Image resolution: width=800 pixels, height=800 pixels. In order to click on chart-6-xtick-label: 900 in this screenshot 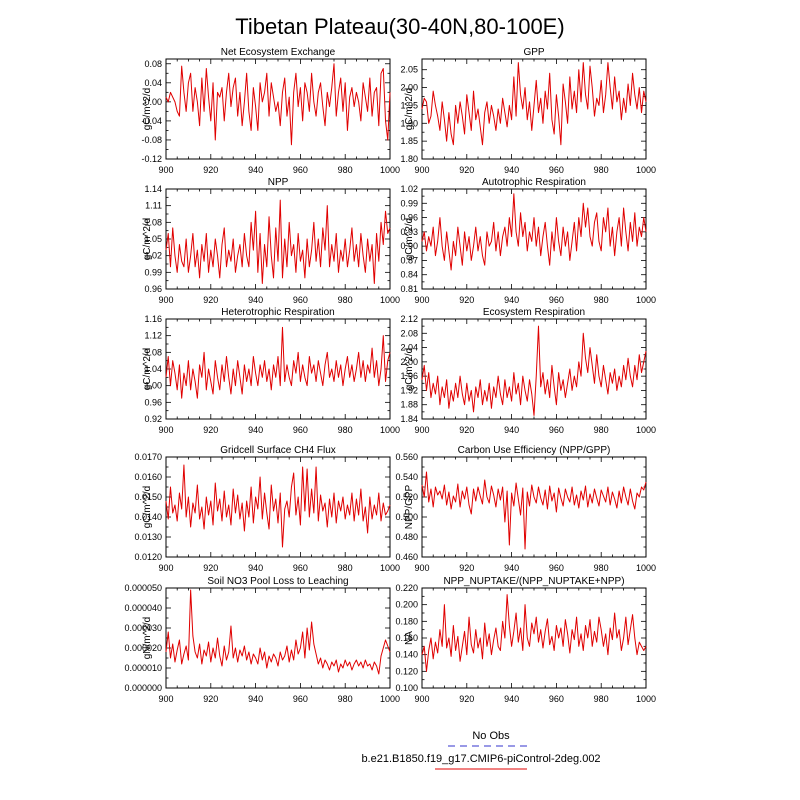, I will do `click(421, 430)`.